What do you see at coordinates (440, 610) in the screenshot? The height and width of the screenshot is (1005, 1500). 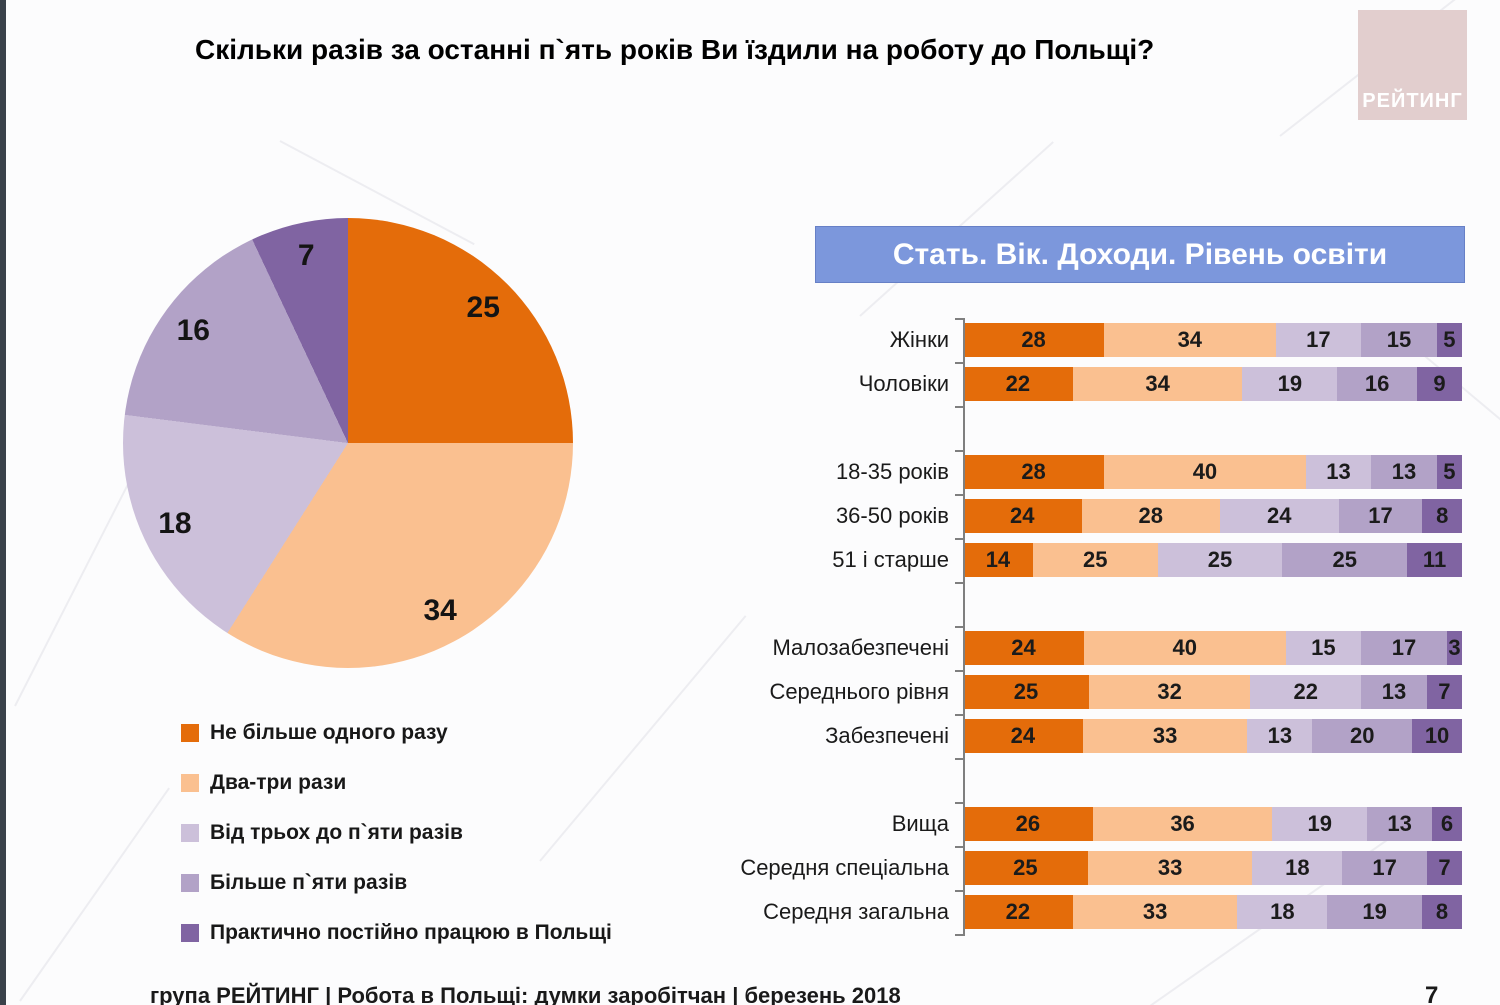 I see `pie-slice-label: 34` at bounding box center [440, 610].